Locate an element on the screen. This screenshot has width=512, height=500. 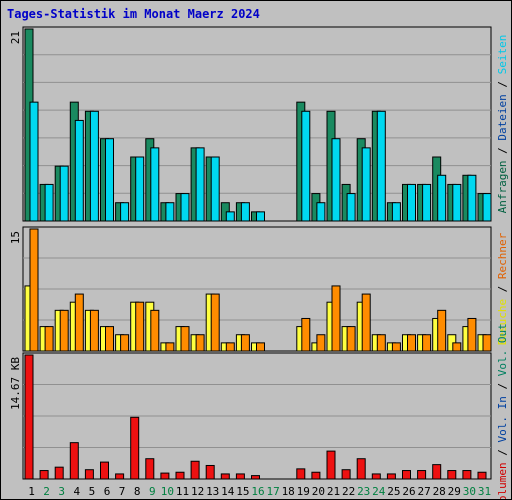
legend-entry-volumen: Volumen is located at coordinates (502, 480).